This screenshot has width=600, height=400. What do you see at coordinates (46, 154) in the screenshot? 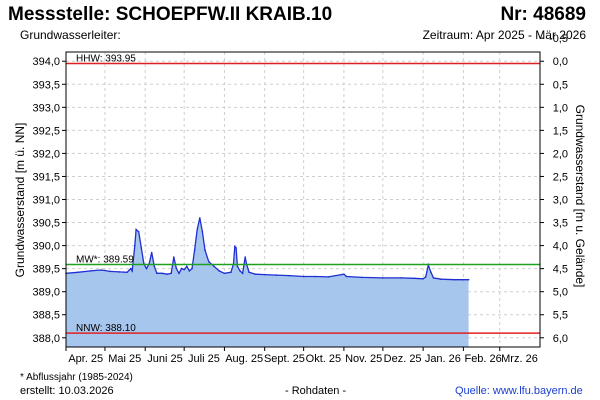
I see `y-tick-label: 392,0` at bounding box center [46, 154].